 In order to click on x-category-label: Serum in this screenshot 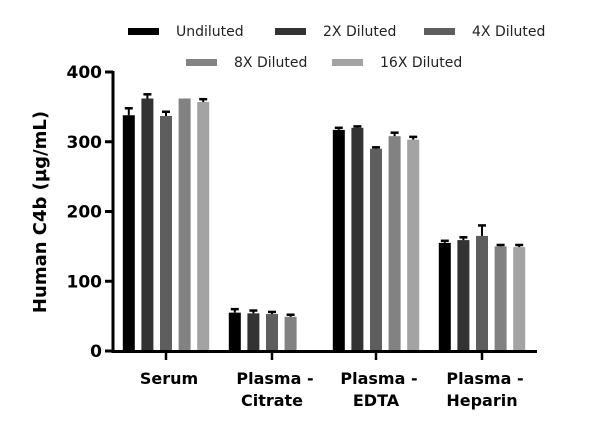, I will do `click(169, 378)`.